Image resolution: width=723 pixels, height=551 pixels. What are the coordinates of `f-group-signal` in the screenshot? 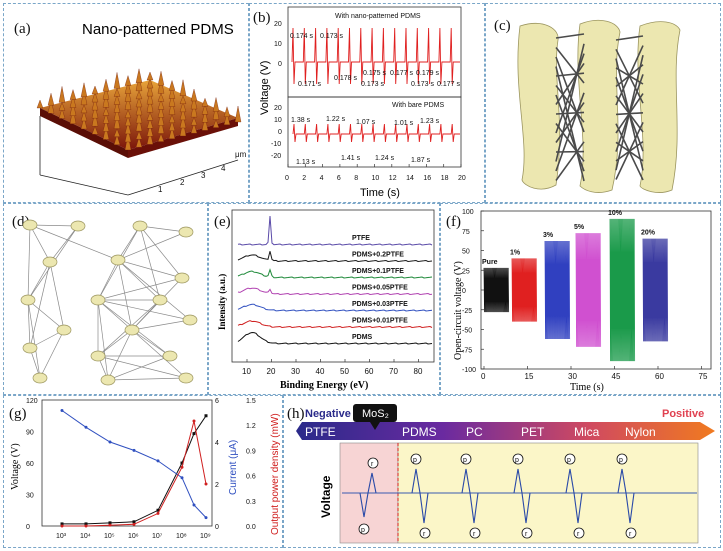 It's located at (588, 290).